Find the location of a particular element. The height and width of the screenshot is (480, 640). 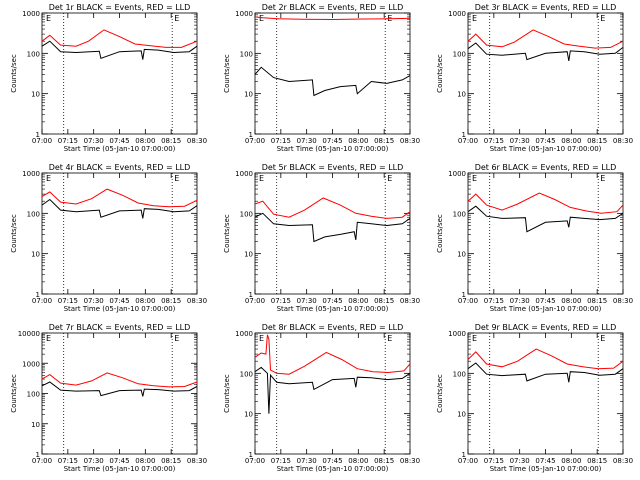

panel-title: Det 4r BLACK = Events, RED = LLD is located at coordinates (120, 167).